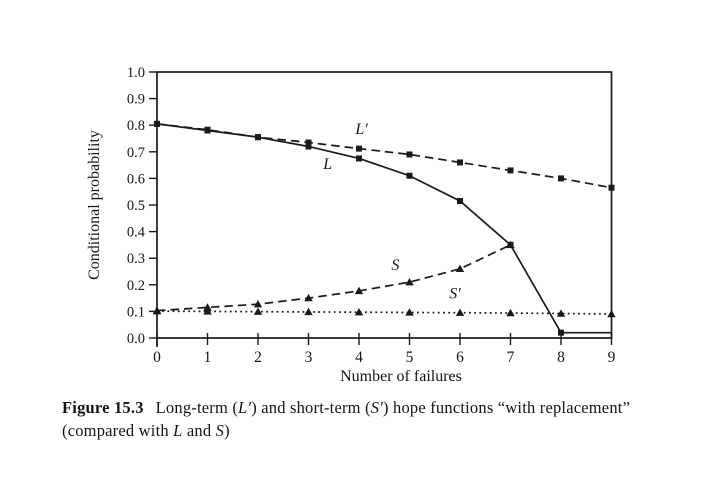  Describe the element at coordinates (197, 407) in the screenshot. I see `caption-part: Long-term (` at that location.